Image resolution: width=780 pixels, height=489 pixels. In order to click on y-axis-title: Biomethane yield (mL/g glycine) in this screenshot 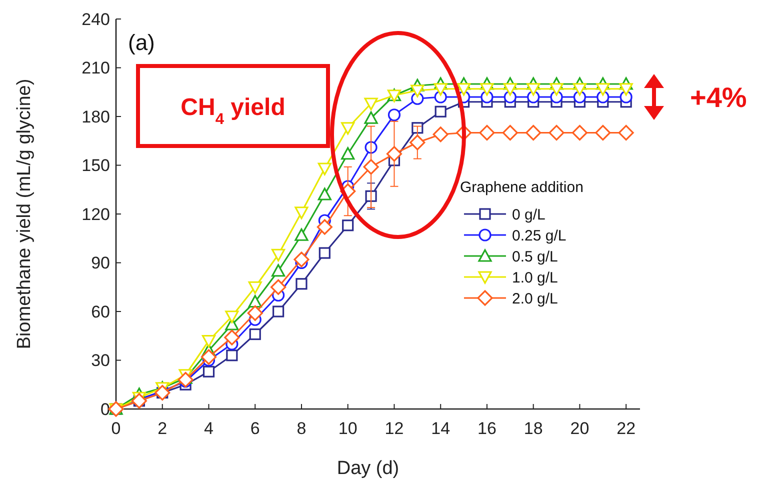, I will do `click(24, 214)`.